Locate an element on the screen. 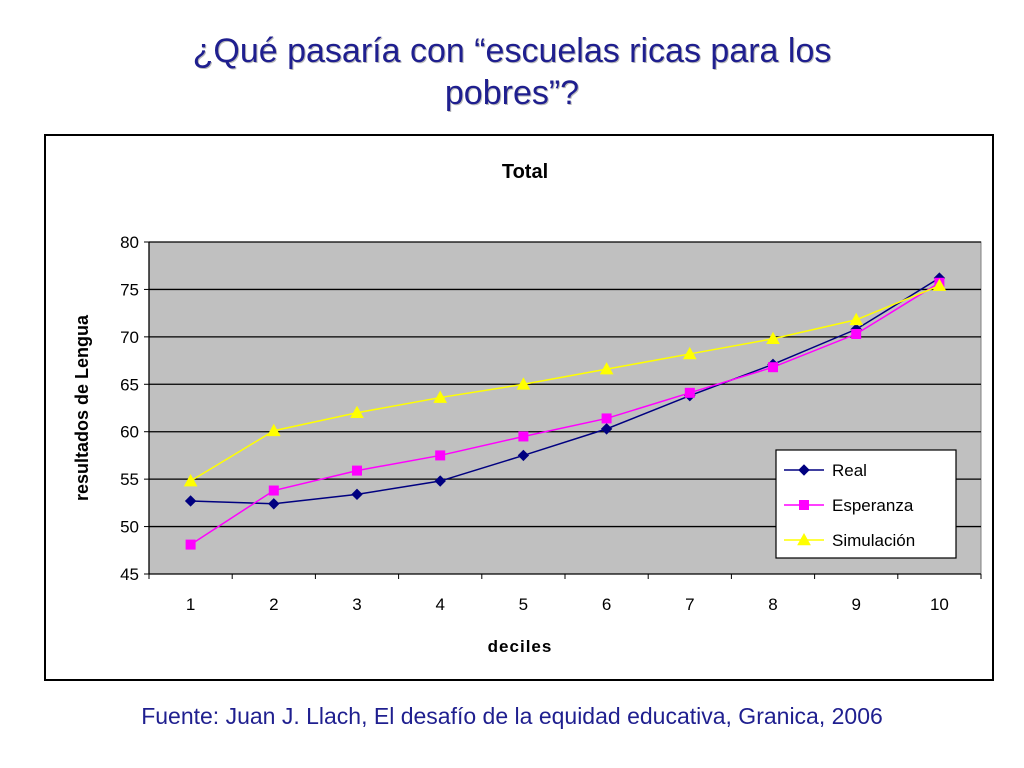 The height and width of the screenshot is (768, 1024). y-tick-label-75: 75 is located at coordinates (129, 289).